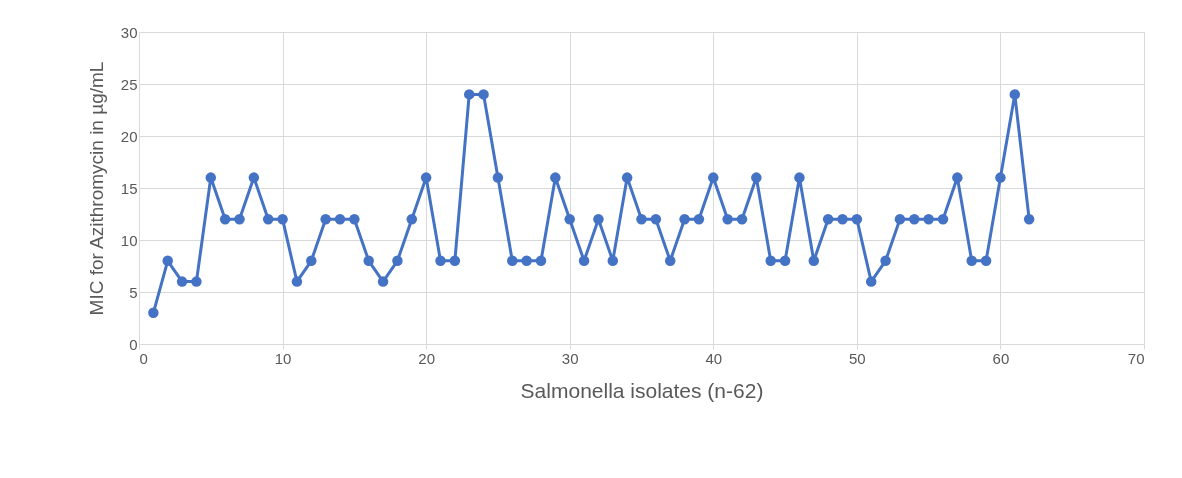  Describe the element at coordinates (642, 390) in the screenshot. I see `x-axis-title: Salmonella isolates (n-62)` at that location.